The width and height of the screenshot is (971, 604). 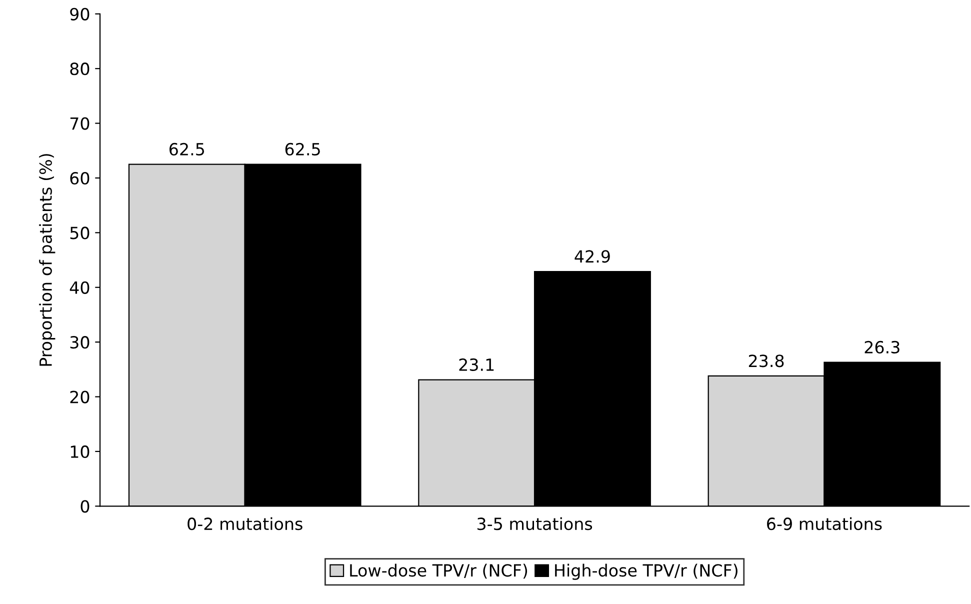 I want to click on data-label: 23.8, so click(x=766, y=361).